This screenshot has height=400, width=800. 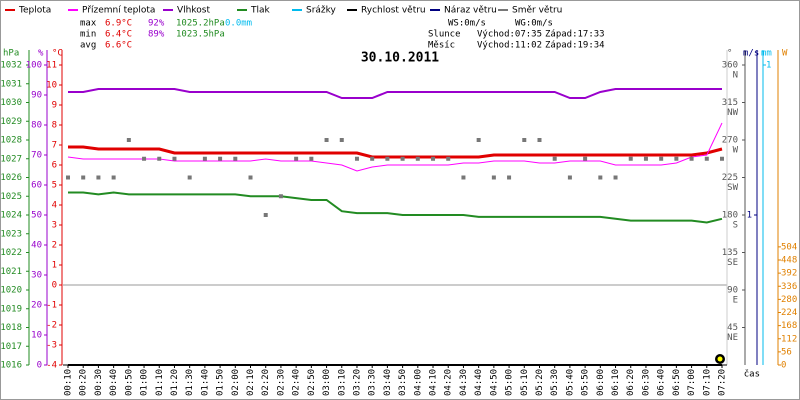 What do you see at coordinates (11, 272) in the screenshot?
I see `tick-label: 1021` at bounding box center [11, 272].